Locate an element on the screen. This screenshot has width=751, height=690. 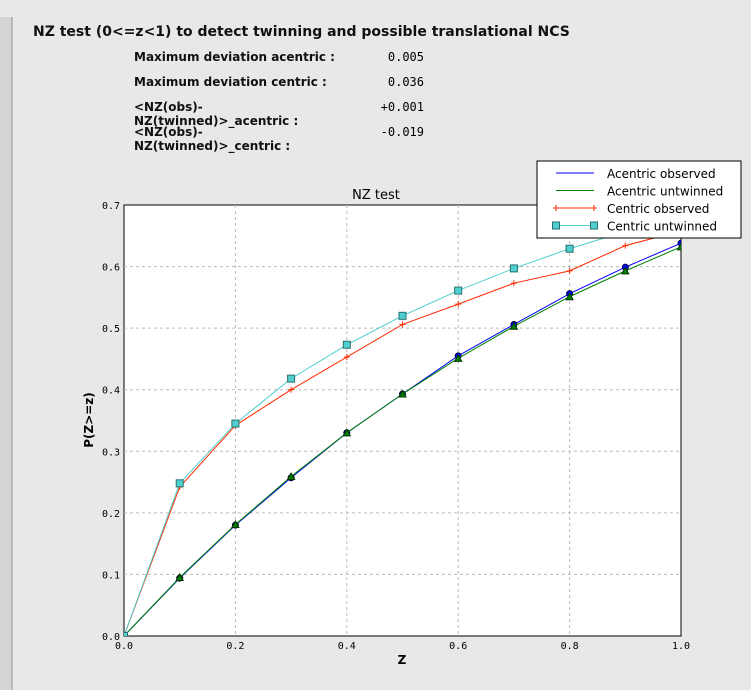
chart-title: NZ test is located at coordinates (376, 195).